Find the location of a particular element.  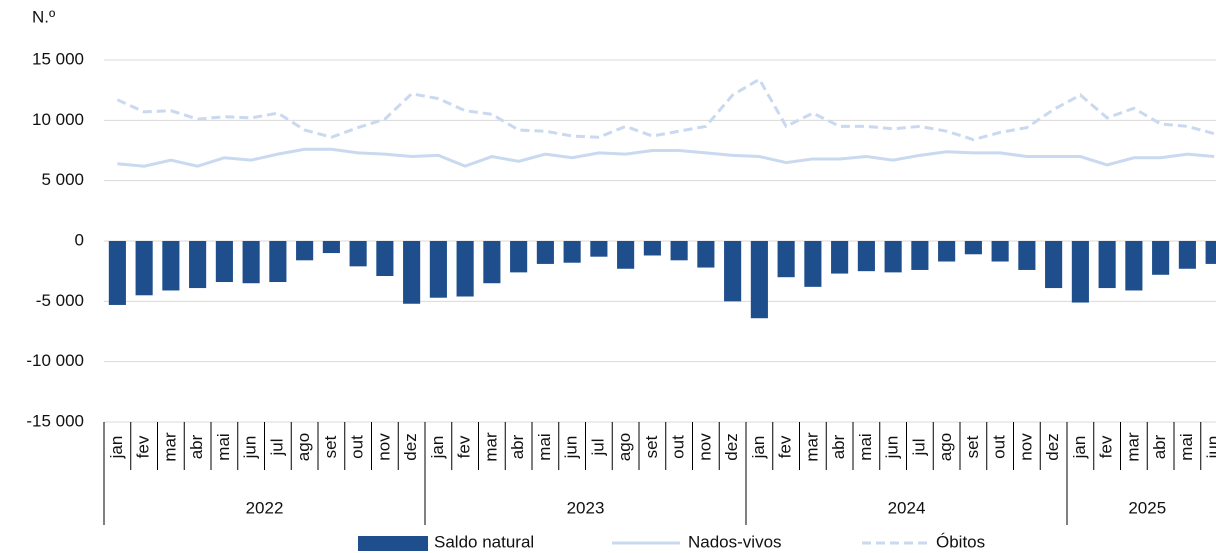

legend-swatch is located at coordinates (393, 543).